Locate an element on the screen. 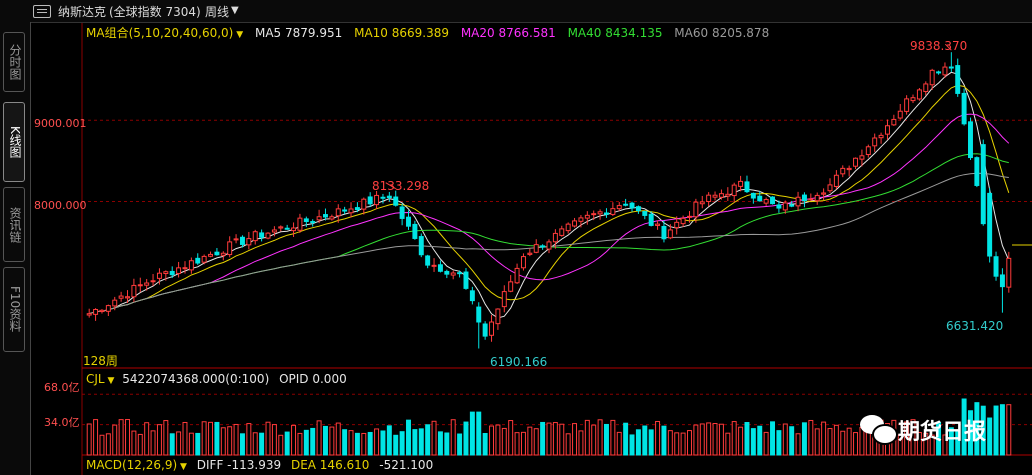 The image size is (1032, 475). tab-kline: K线图 is located at coordinates (14, 142).